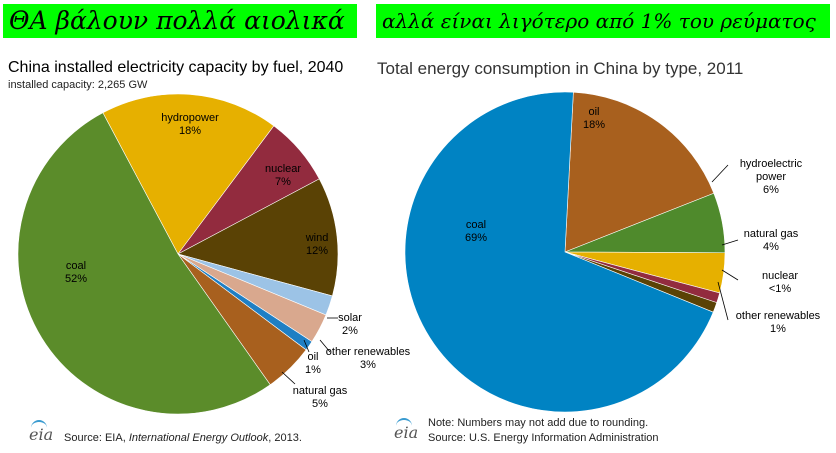  I want to click on chart1-label-hydroelectric-power: hydroelectric power 6%, so click(771, 177).